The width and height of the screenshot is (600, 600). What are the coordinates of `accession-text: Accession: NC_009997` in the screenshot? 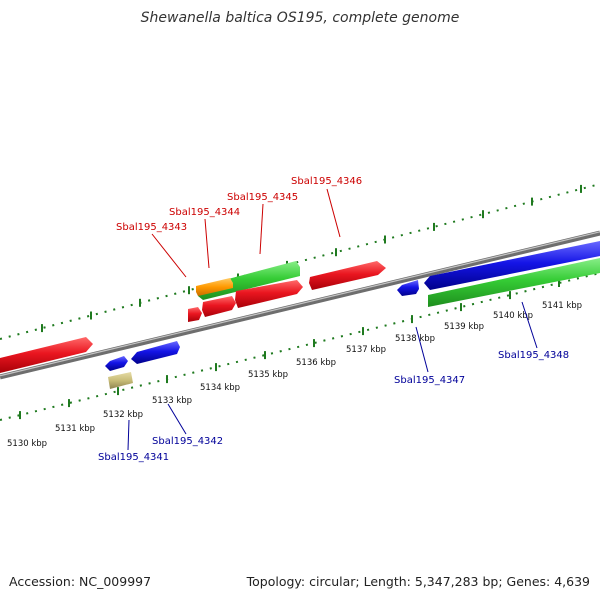 It's located at (80, 581).